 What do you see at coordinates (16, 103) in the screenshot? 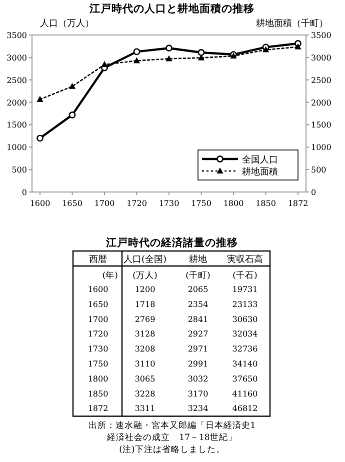
I see `y-tick-label: 2000` at bounding box center [16, 103].